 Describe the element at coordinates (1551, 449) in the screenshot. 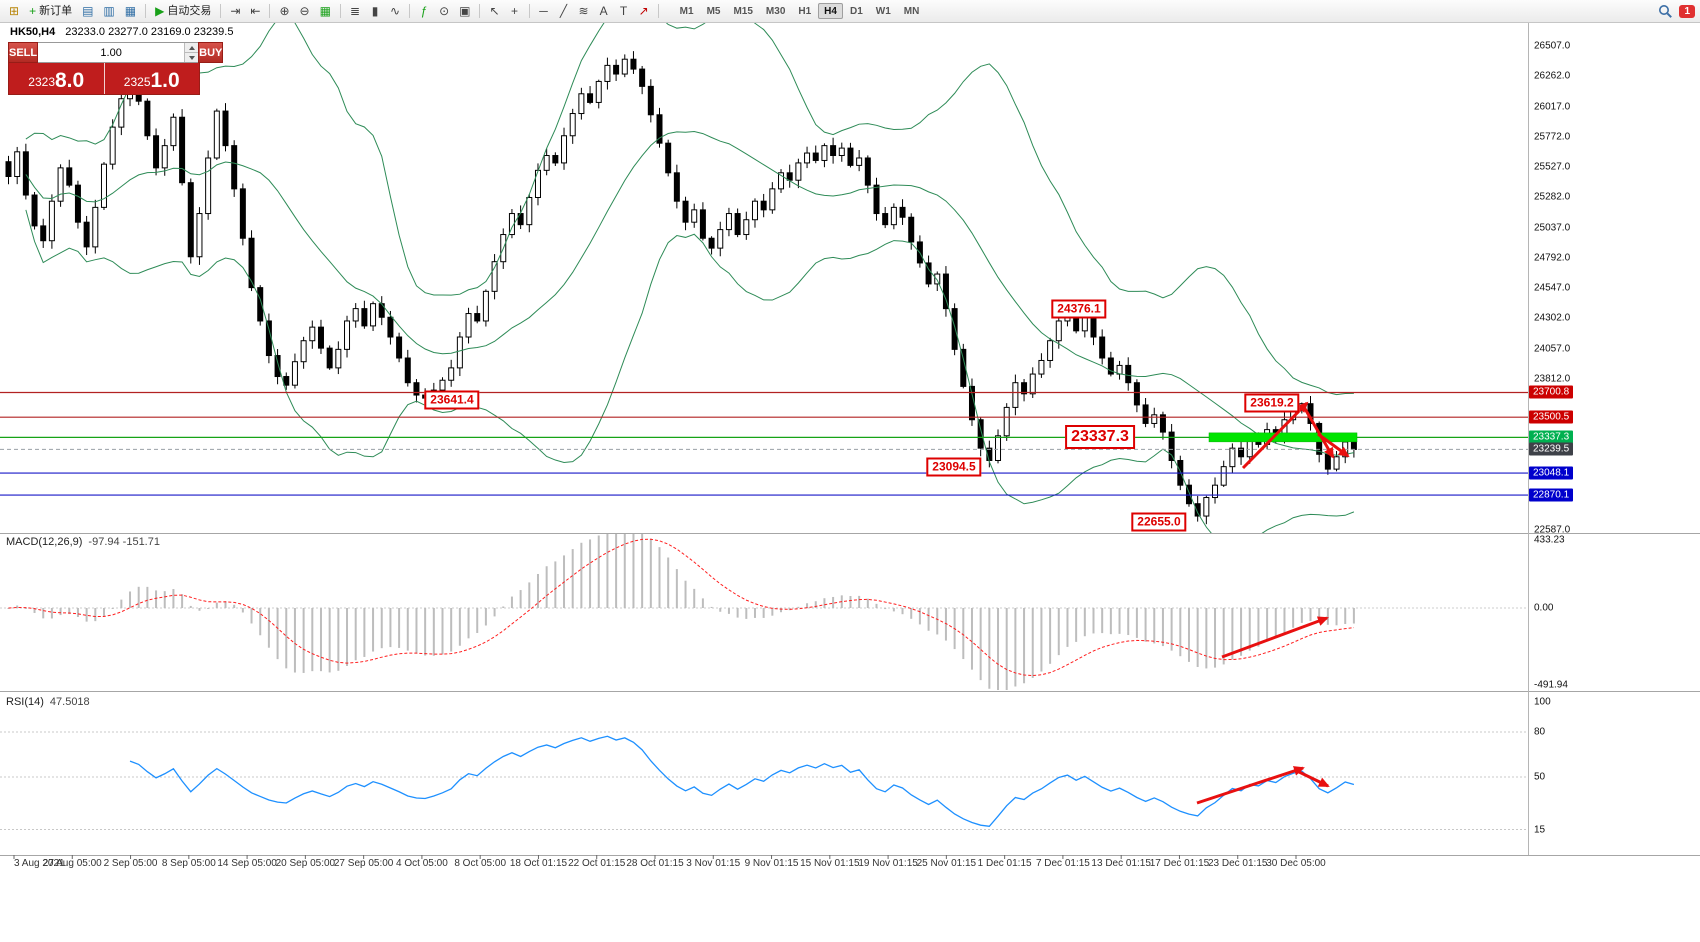

I see `current-price-label: 23239.5` at that location.